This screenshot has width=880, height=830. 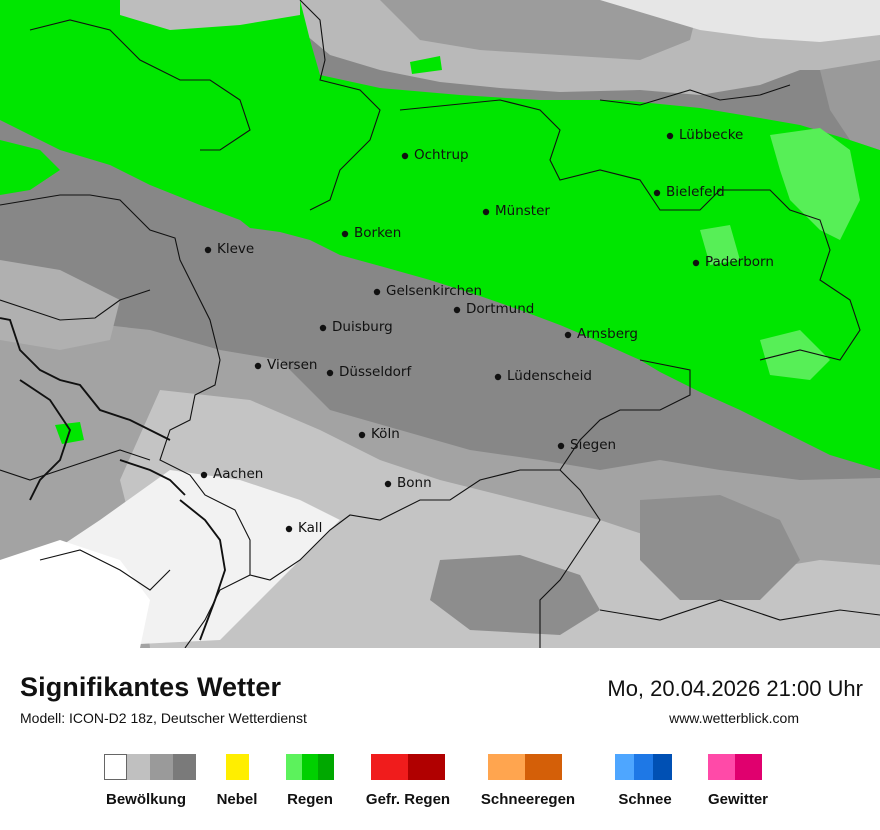 I want to click on svg-text: Viersen, so click(x=292, y=365).